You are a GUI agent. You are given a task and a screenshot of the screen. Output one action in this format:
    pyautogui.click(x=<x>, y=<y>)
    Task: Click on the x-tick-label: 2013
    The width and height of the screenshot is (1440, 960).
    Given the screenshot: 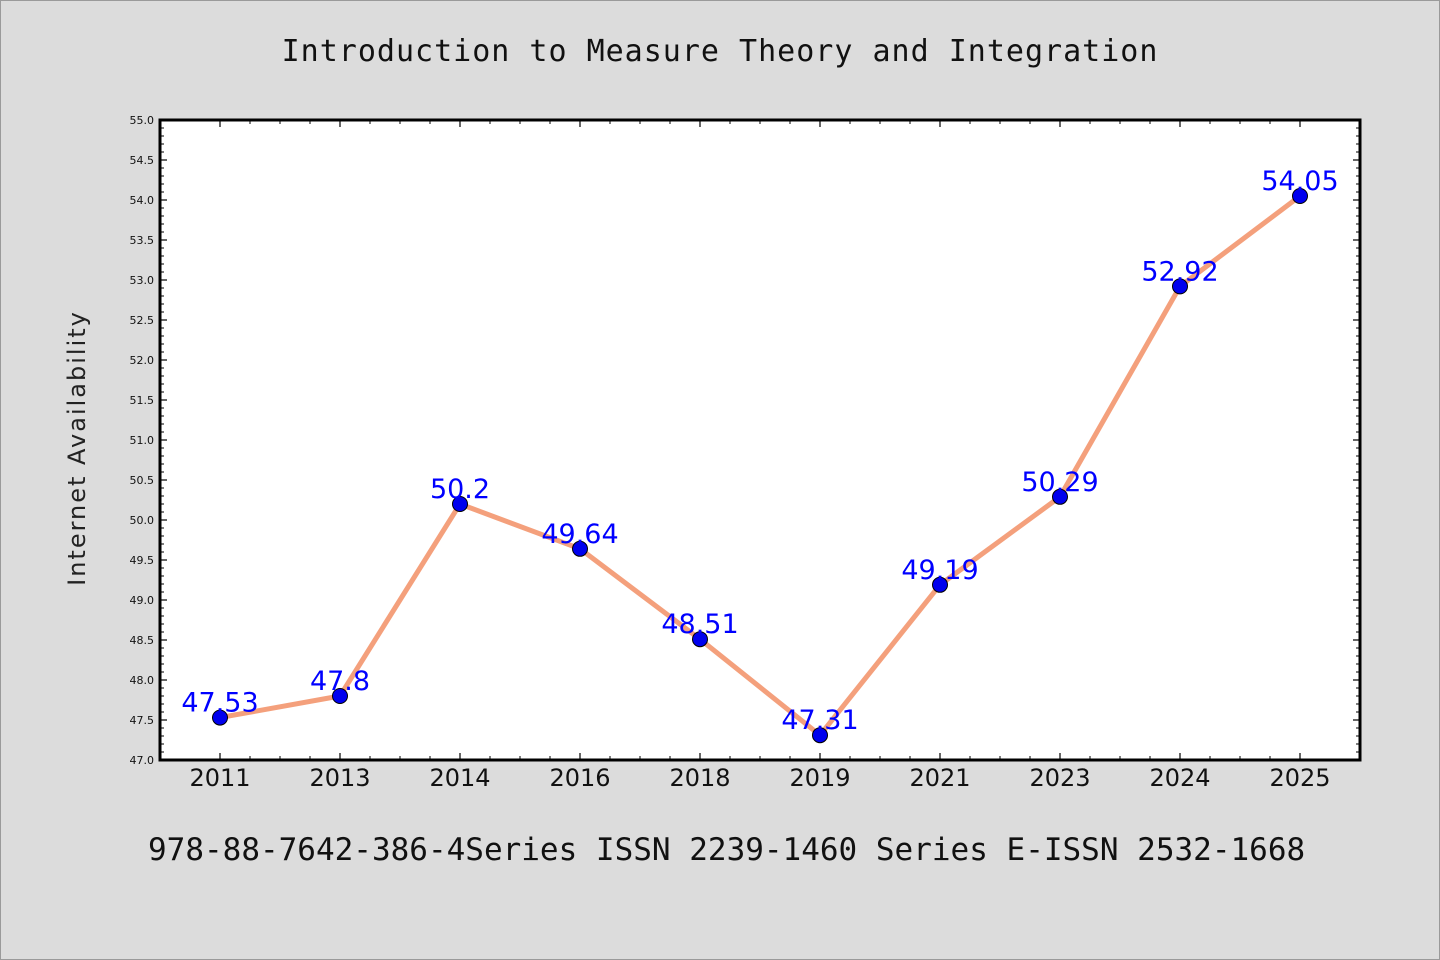 What is the action you would take?
    pyautogui.click(x=339, y=778)
    